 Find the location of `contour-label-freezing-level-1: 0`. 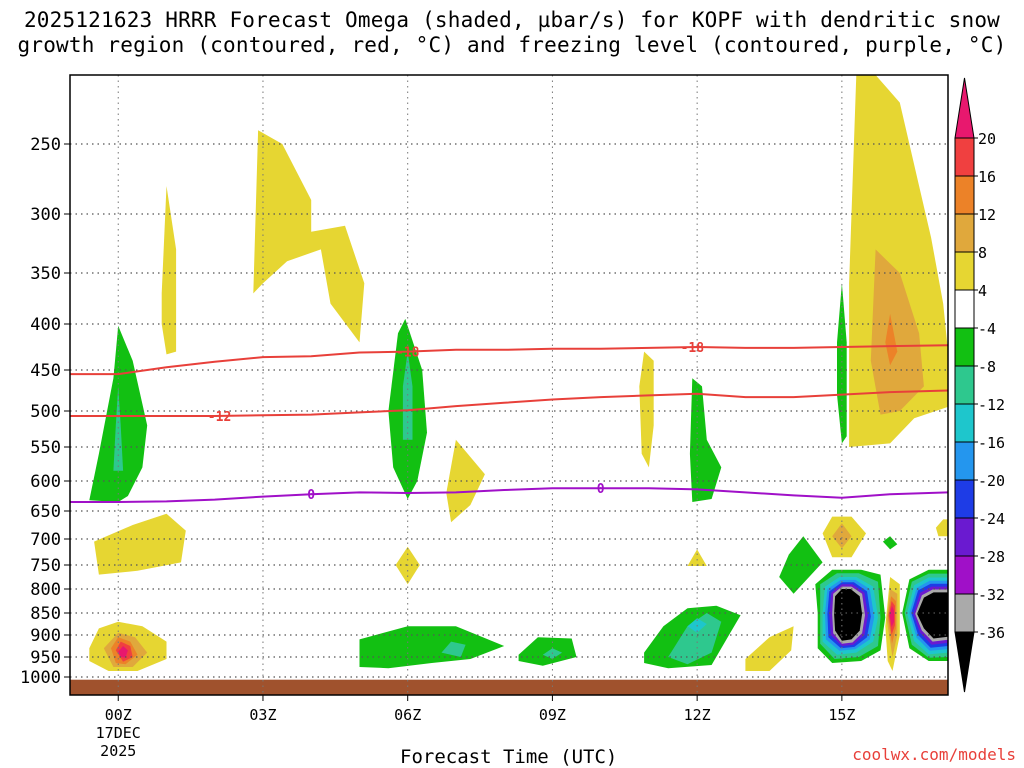

contour-label-freezing-level-1: 0 is located at coordinates (601, 489).